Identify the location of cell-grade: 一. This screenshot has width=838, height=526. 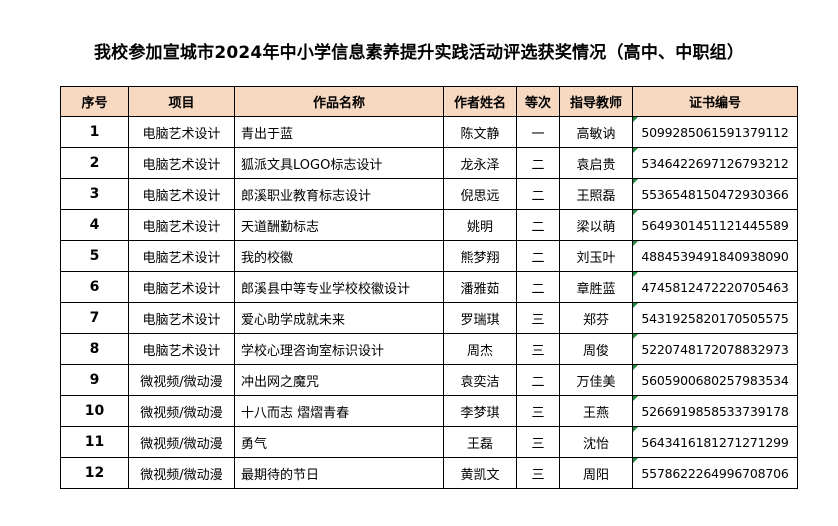
(538, 132).